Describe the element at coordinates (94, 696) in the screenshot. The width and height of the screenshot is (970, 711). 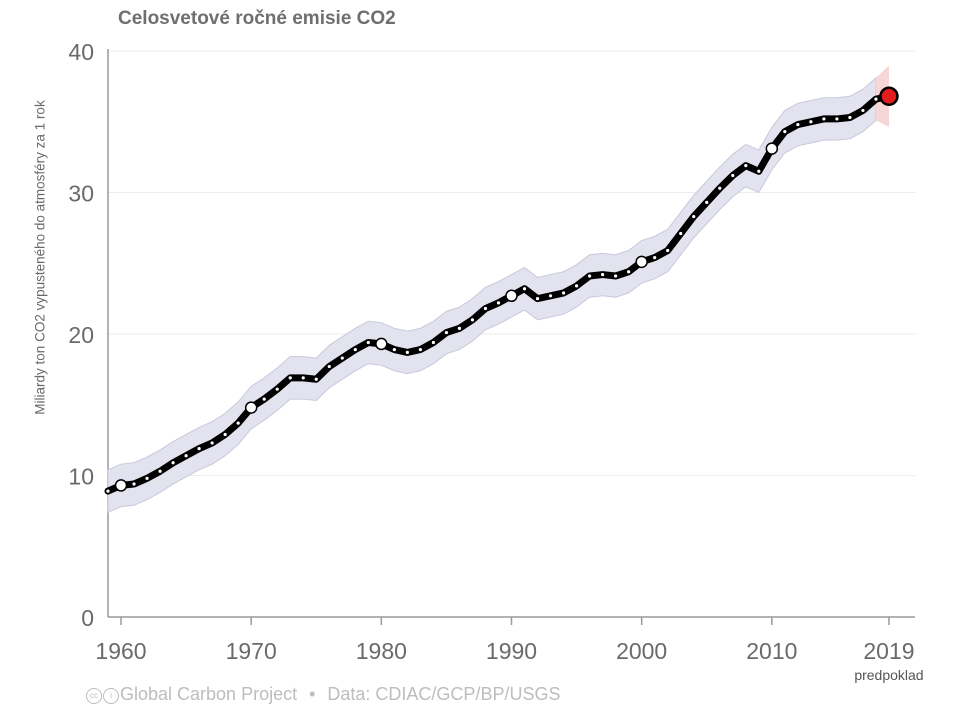
I see `creative-commons-icon: cc` at that location.